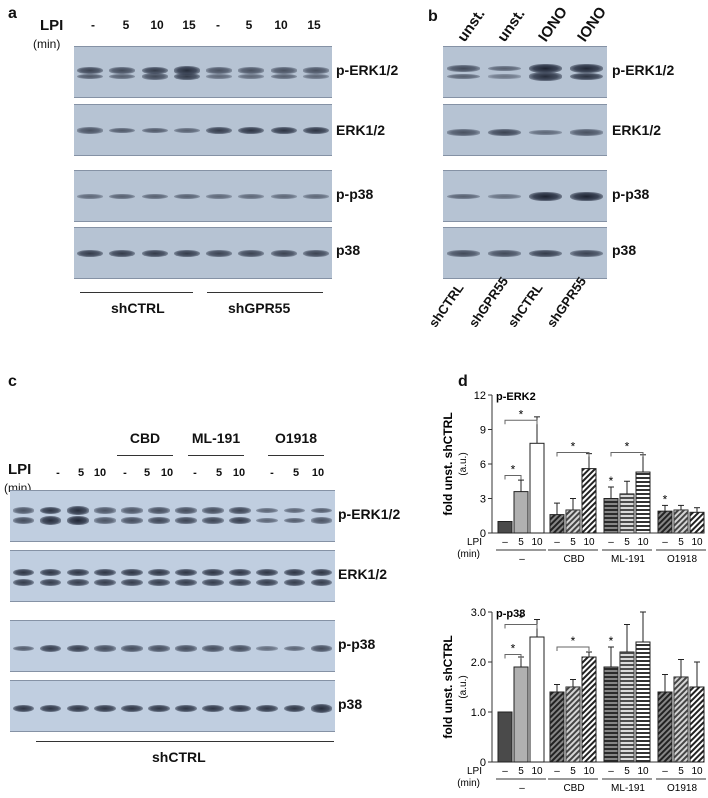 The width and height of the screenshot is (708, 798). I want to click on lpi-unit: (min), so click(468, 554).